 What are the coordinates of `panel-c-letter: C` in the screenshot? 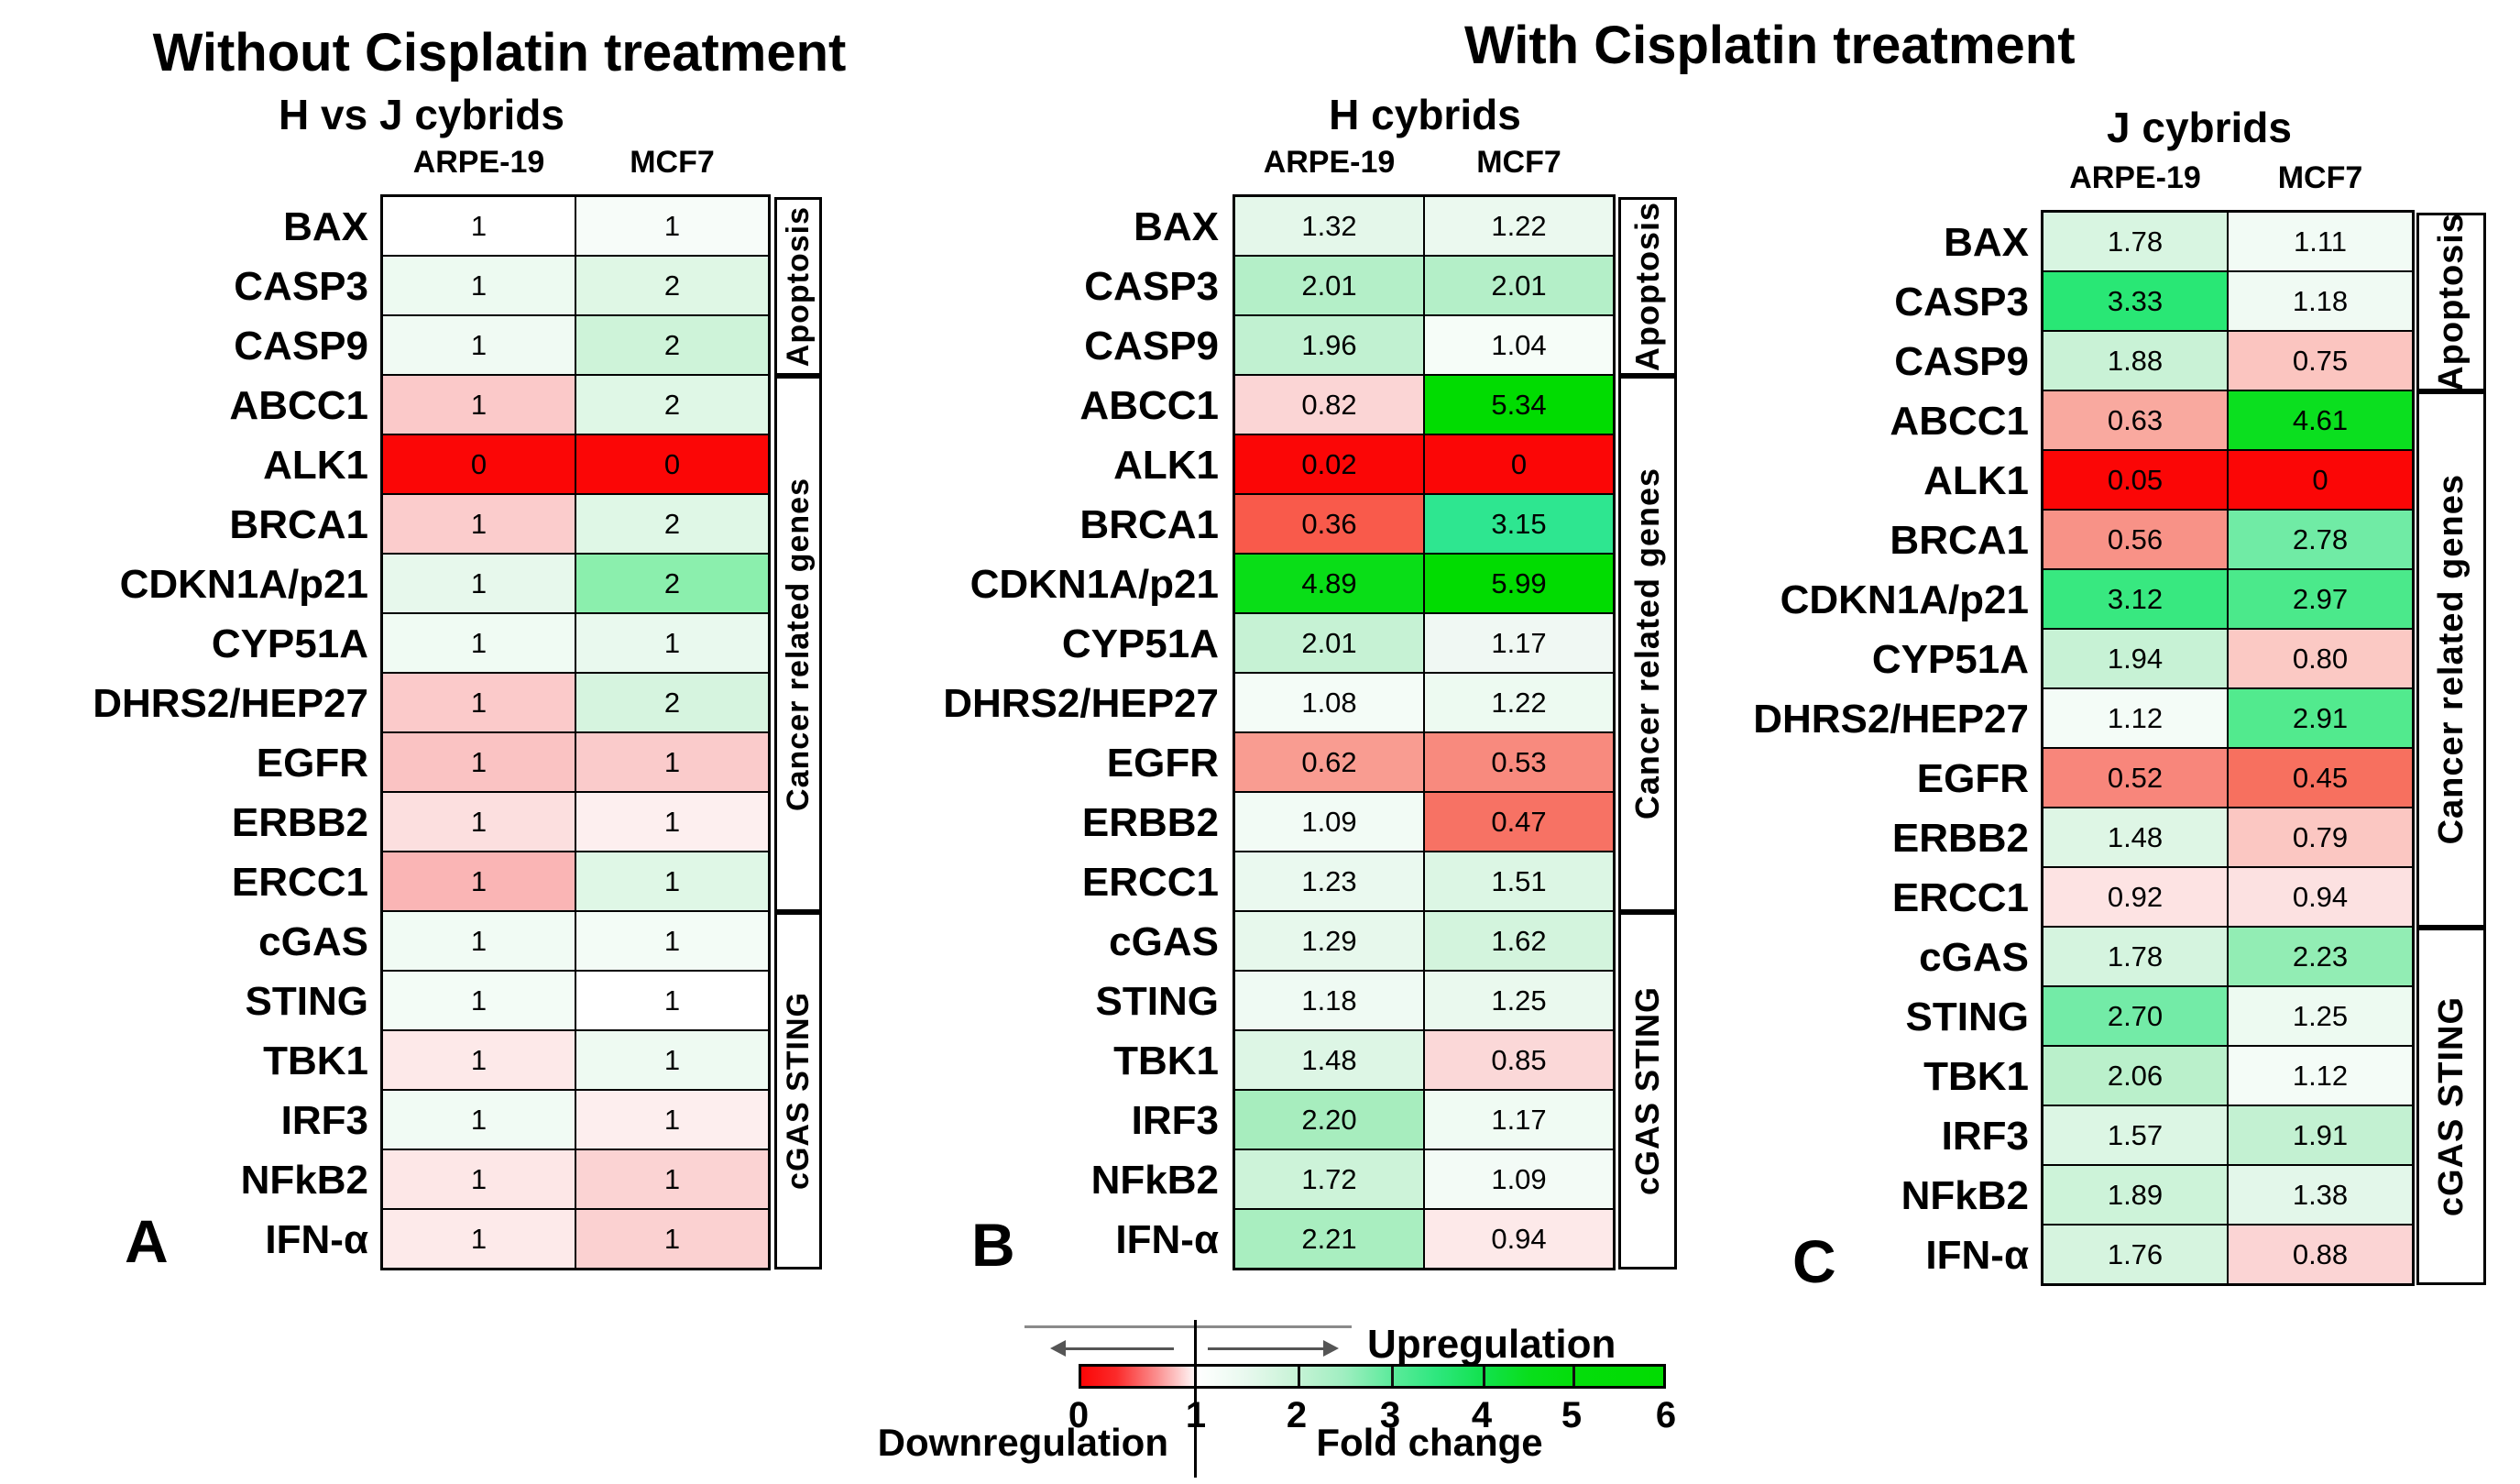 It's located at (1814, 1261).